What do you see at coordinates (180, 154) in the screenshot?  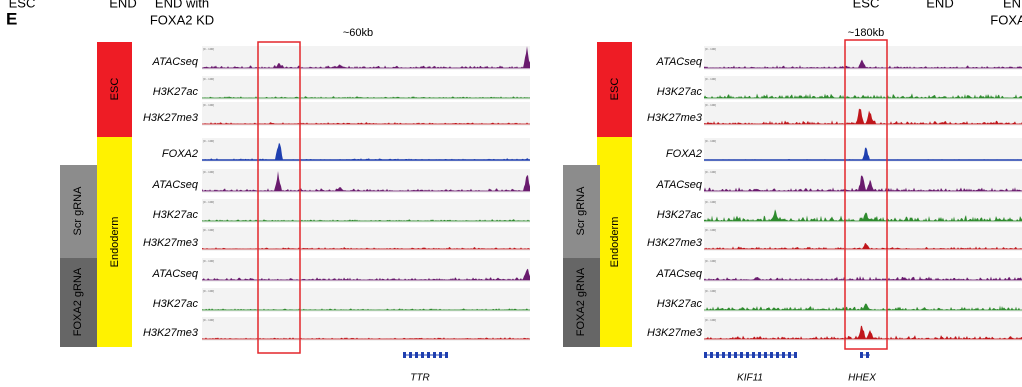 I see `track-label: FOXA2` at bounding box center [180, 154].